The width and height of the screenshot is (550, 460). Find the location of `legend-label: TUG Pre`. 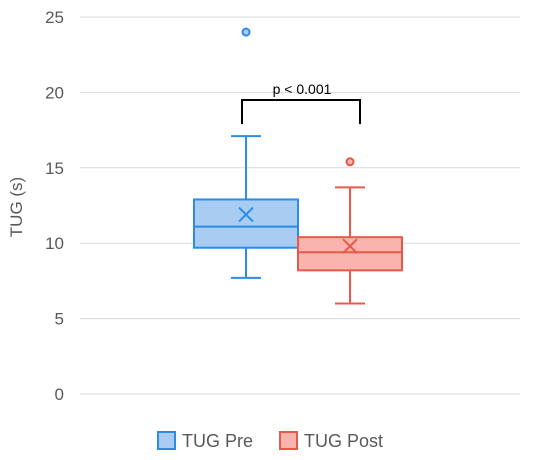

legend-label: TUG Pre is located at coordinates (217, 441).